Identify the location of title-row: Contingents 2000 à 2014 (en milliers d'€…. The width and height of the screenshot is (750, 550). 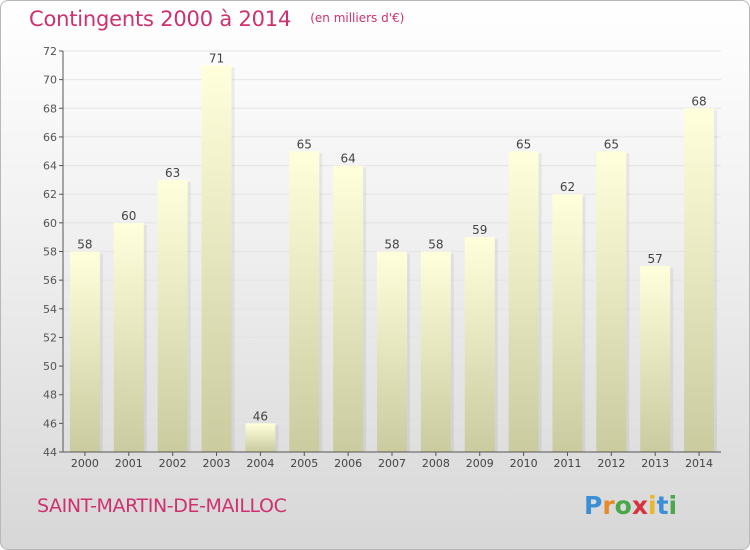
(216, 19).